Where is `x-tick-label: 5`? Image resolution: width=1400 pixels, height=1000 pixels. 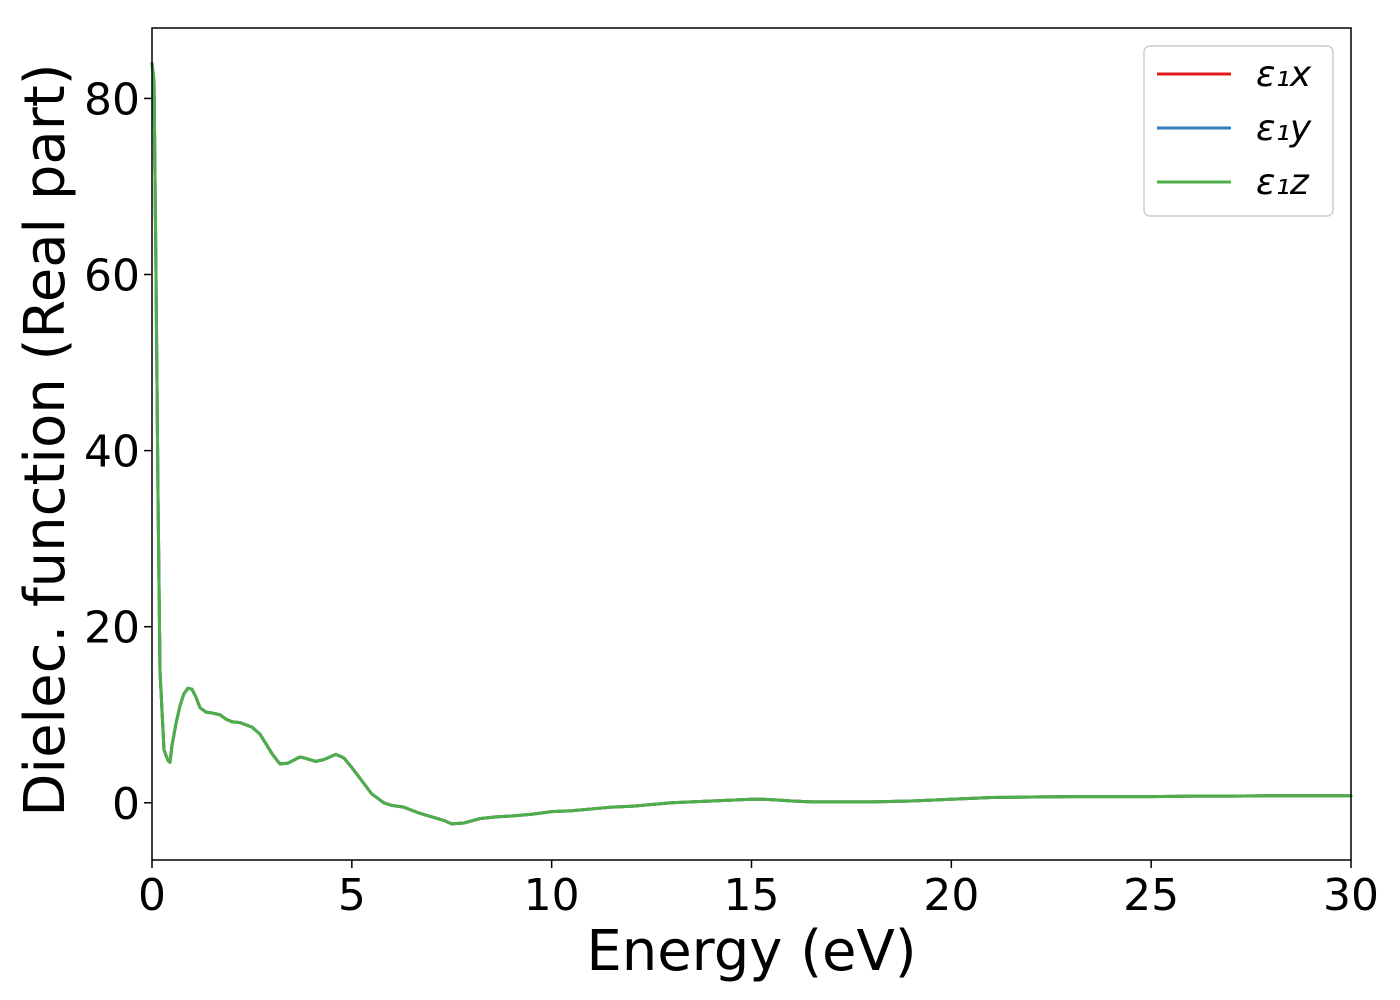
x-tick-label: 5 is located at coordinates (352, 895).